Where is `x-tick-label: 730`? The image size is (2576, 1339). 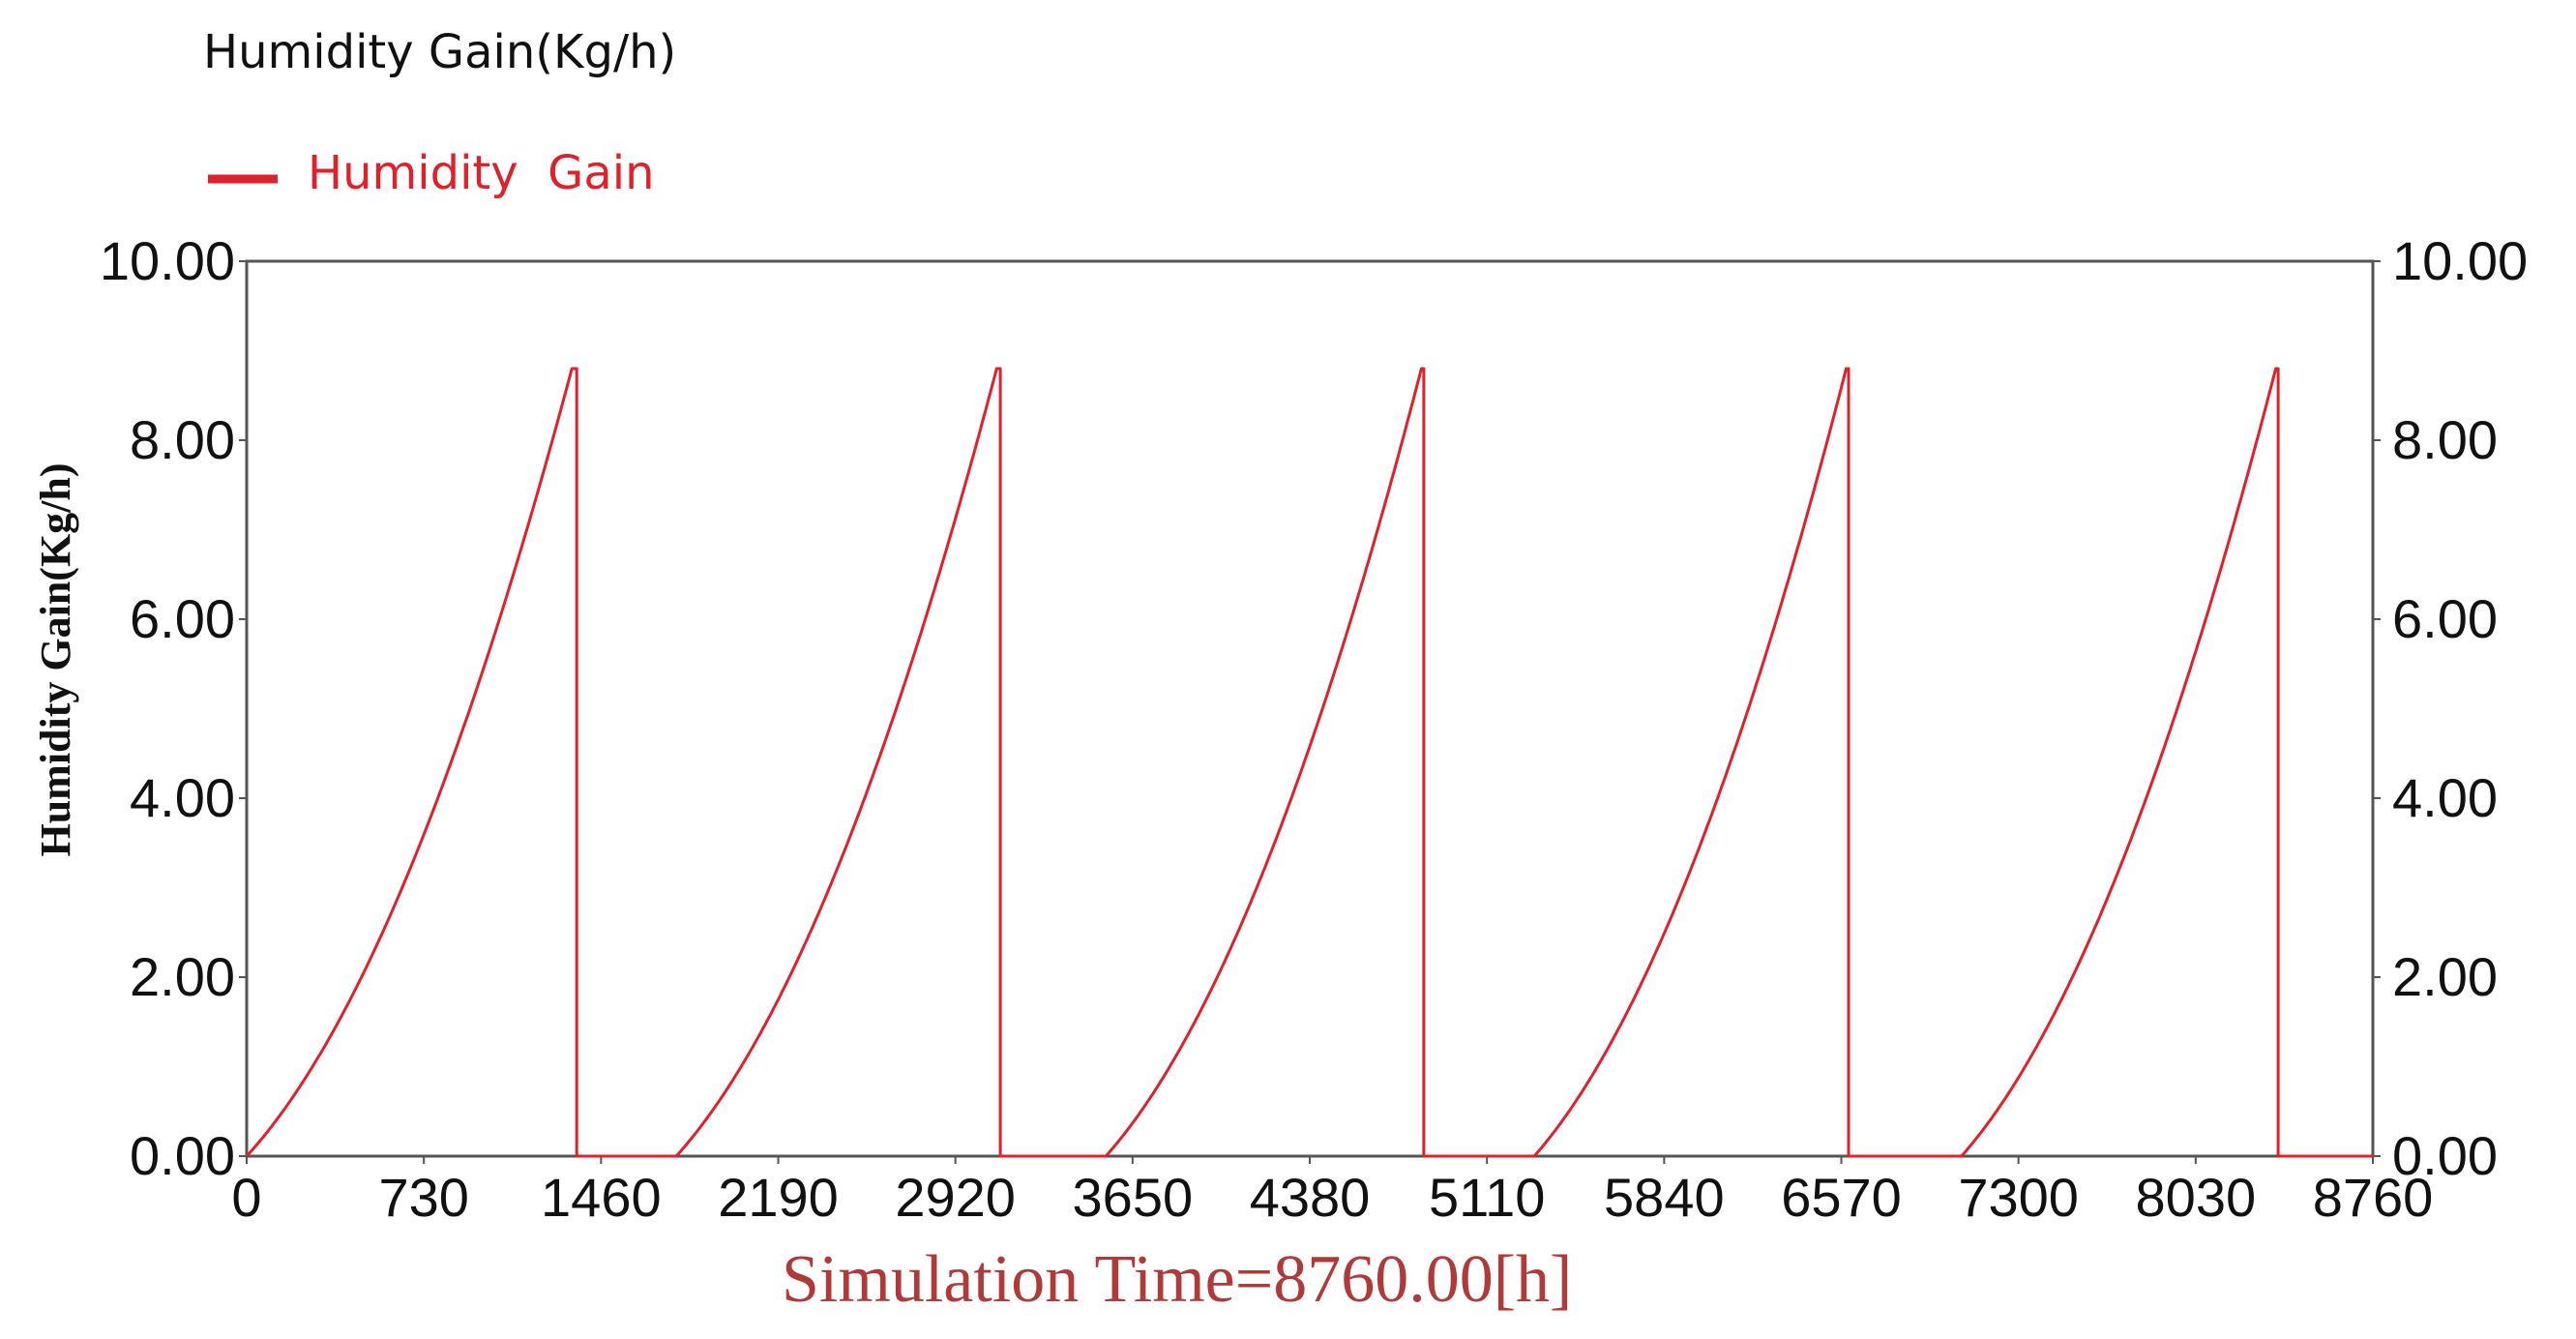 x-tick-label: 730 is located at coordinates (423, 1197).